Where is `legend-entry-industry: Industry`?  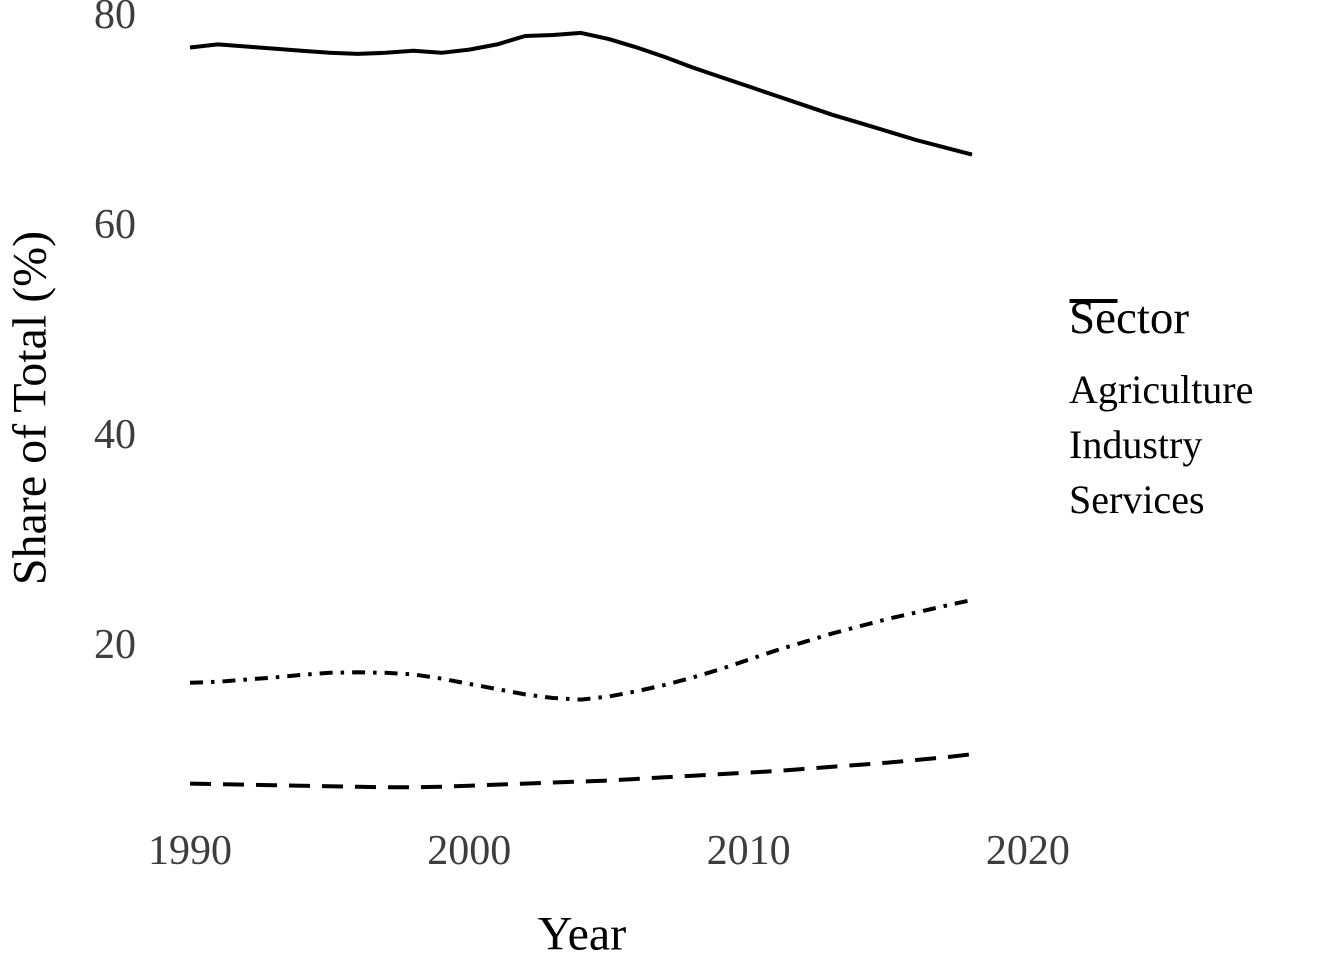 legend-entry-industry: Industry is located at coordinates (1161, 385).